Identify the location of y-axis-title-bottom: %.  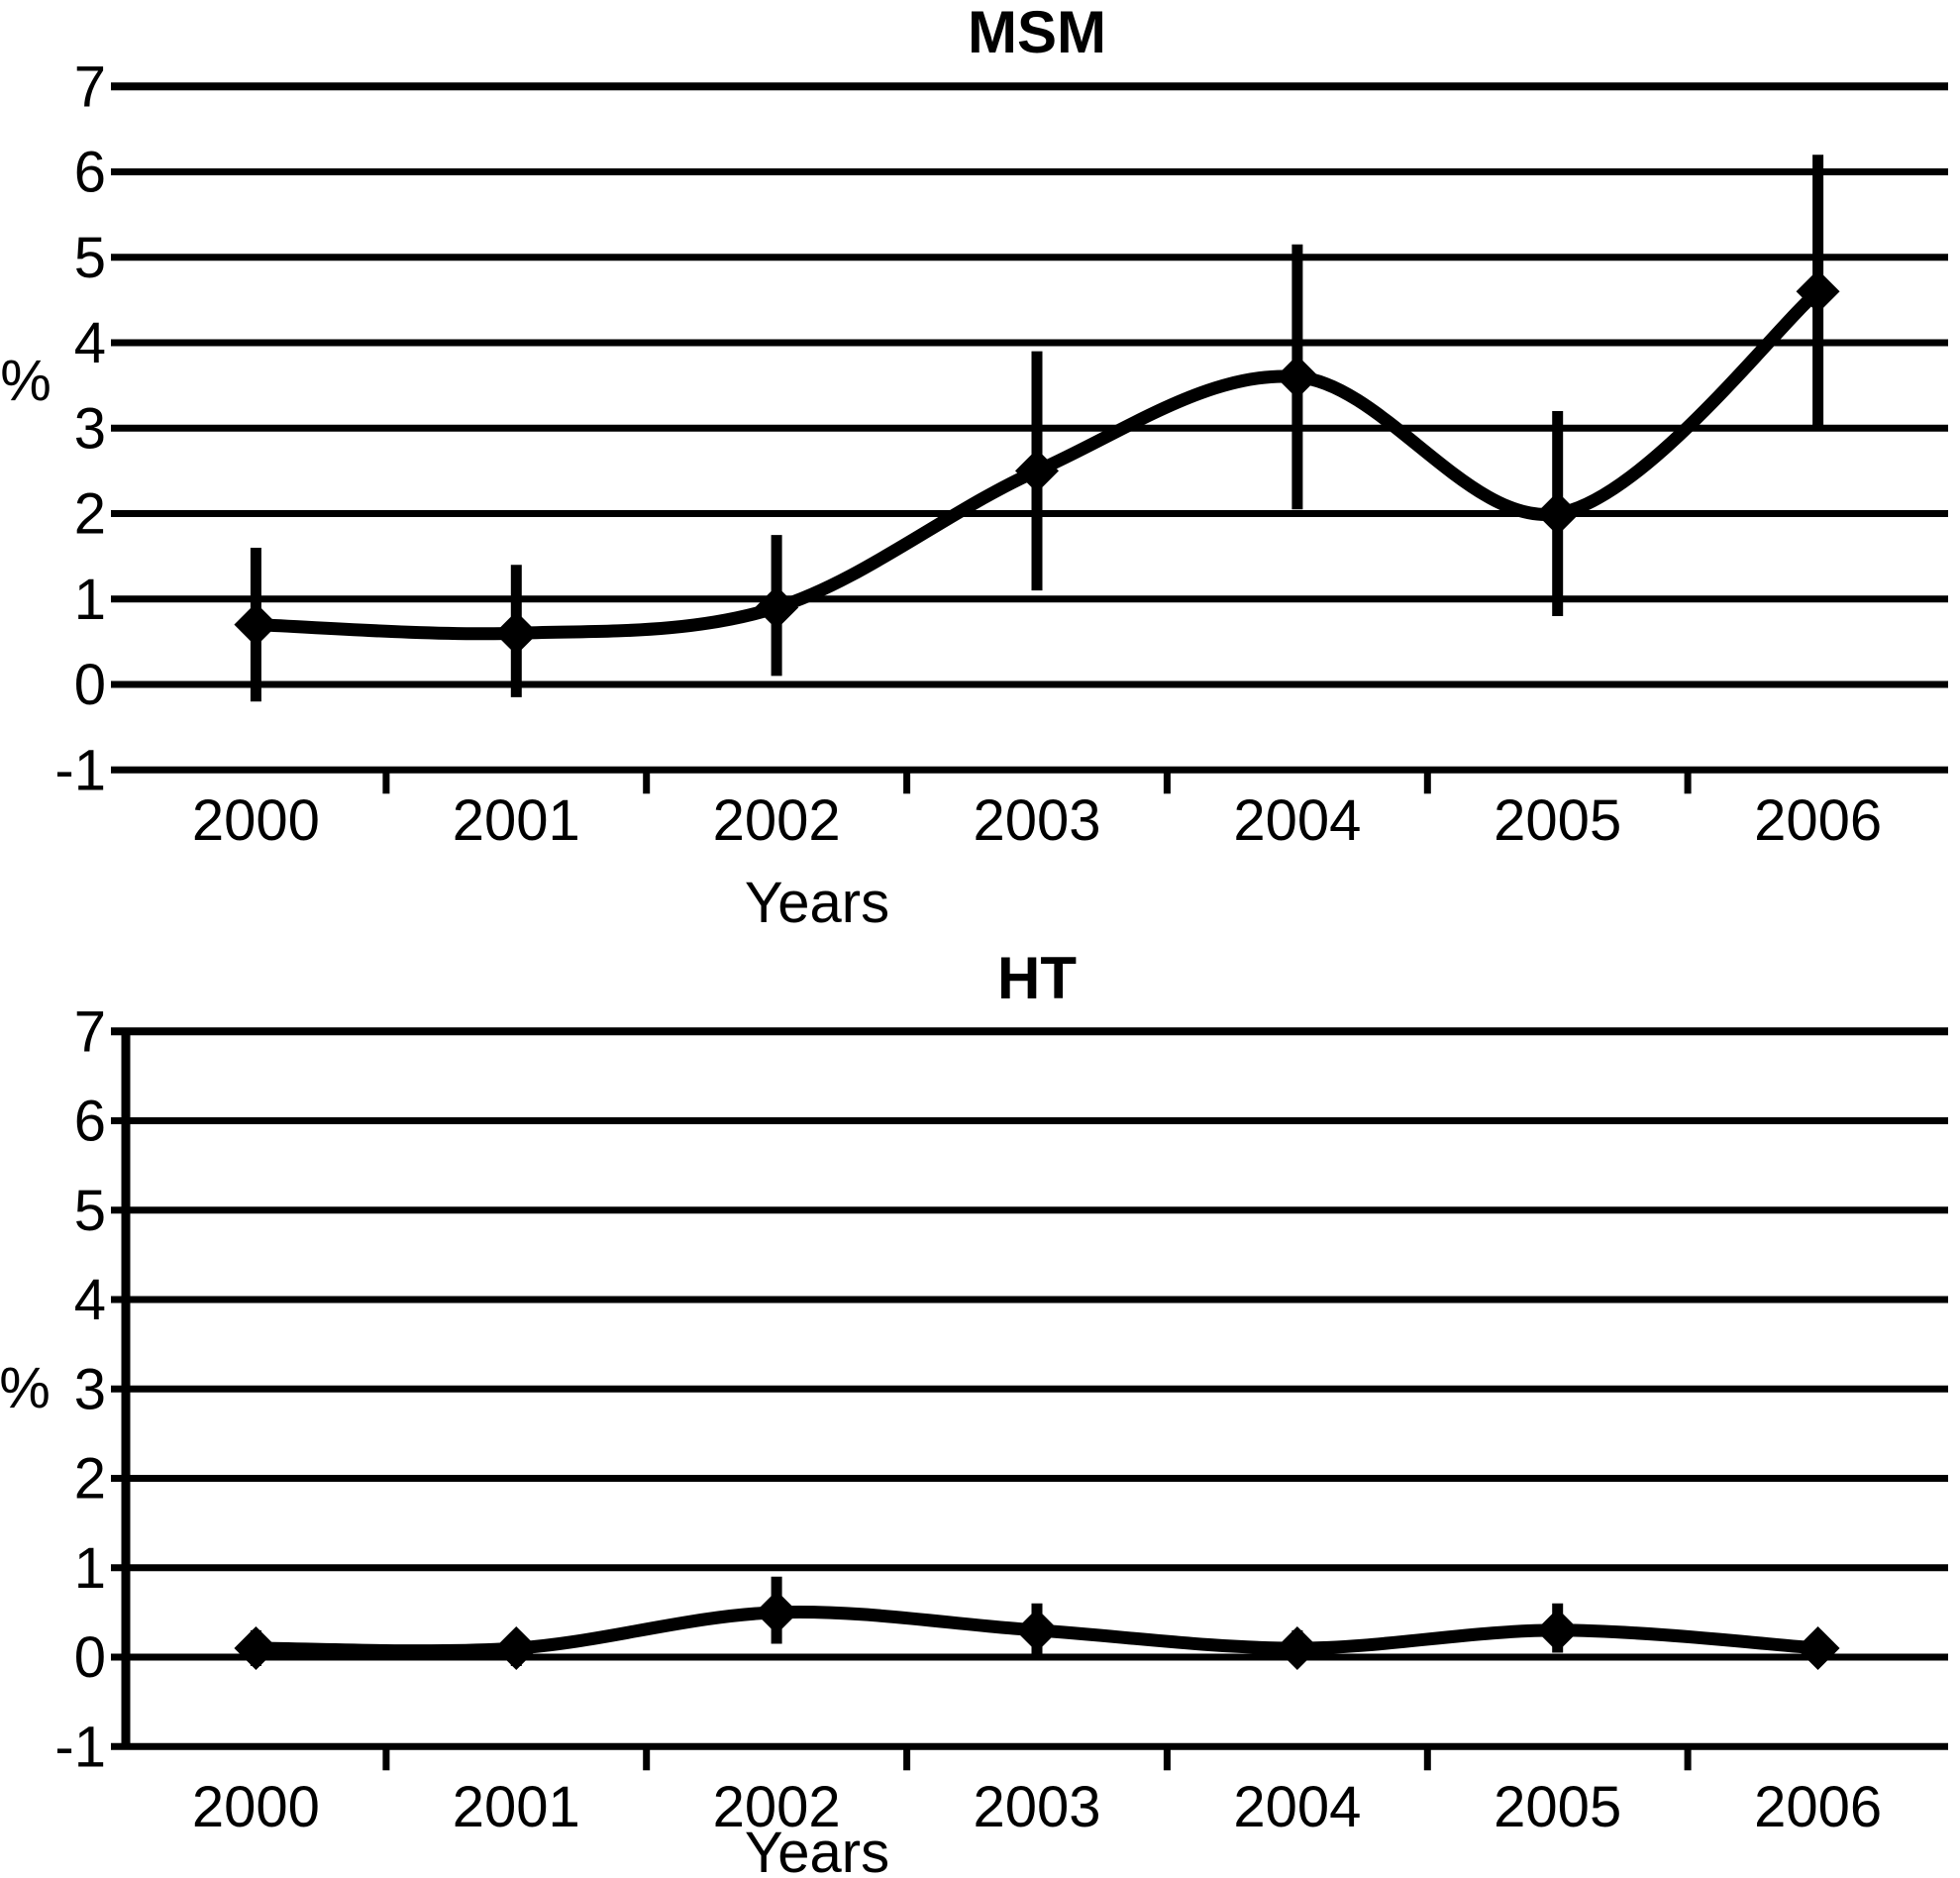
(26, 1388).